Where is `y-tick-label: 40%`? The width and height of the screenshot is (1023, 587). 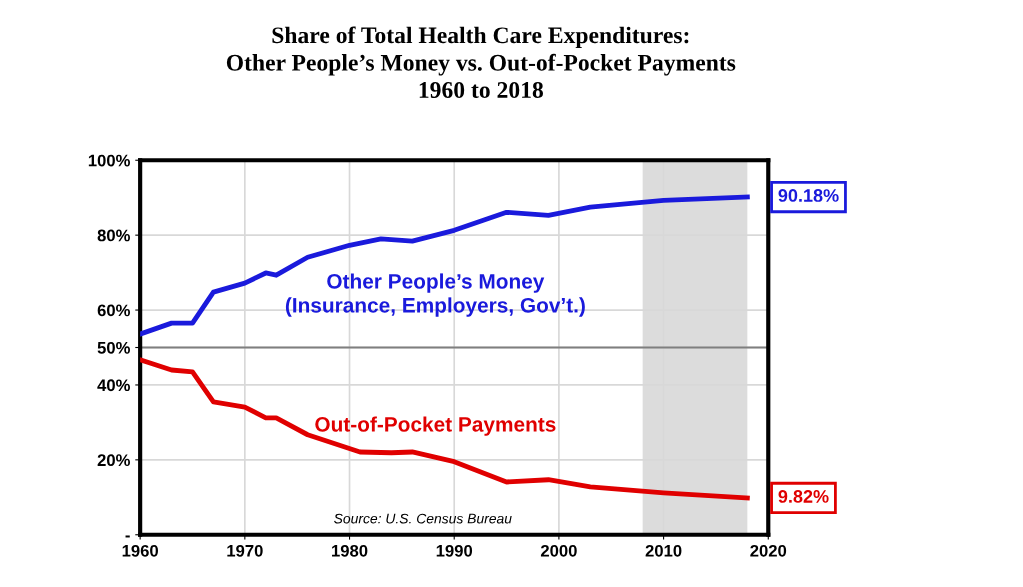 y-tick-label: 40% is located at coordinates (113, 385).